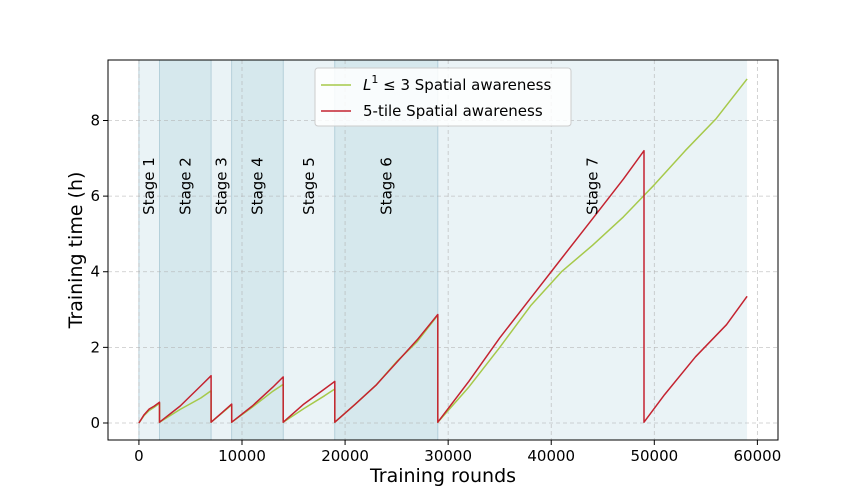  Describe the element at coordinates (257, 186) in the screenshot. I see `stage-label: Stage 4` at that location.